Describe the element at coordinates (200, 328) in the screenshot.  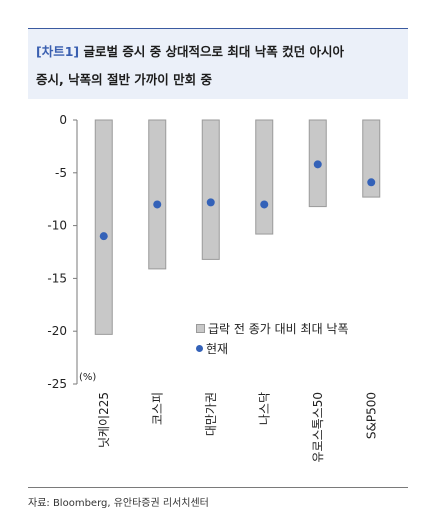
I see `legend-bar-swatch` at that location.